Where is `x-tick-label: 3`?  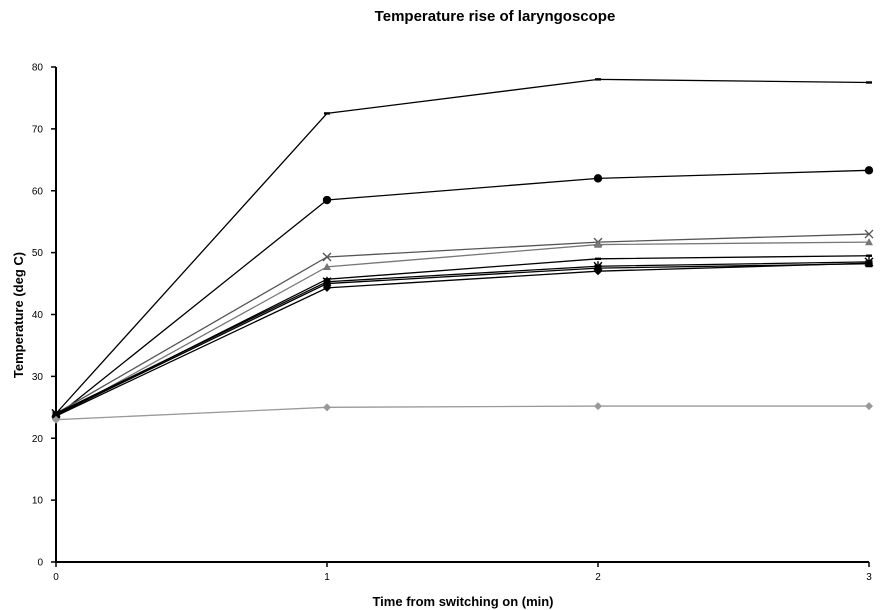 x-tick-label: 3 is located at coordinates (869, 577).